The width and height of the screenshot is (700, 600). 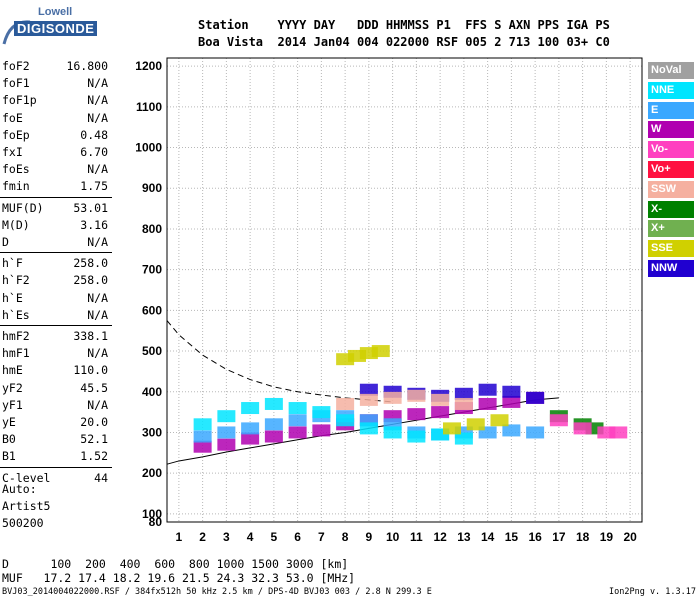 What do you see at coordinates (56, 280) in the screenshot?
I see `param-row: h`F2 258.0` at bounding box center [56, 280].